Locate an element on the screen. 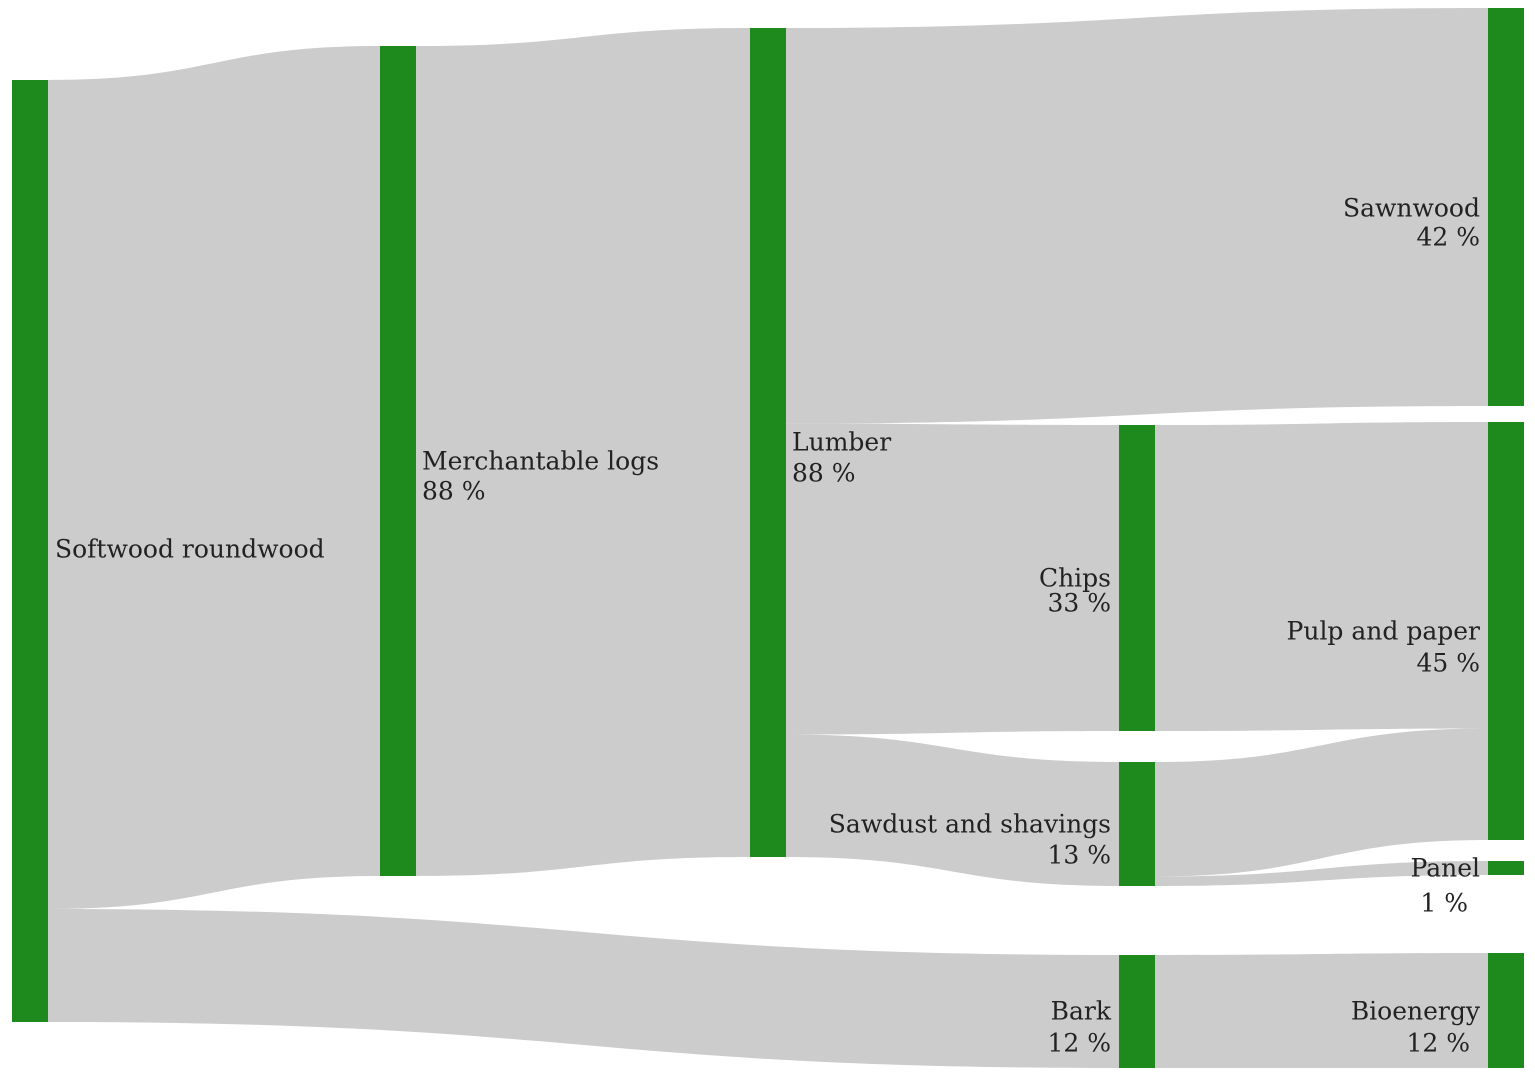 The height and width of the screenshot is (1077, 1535). node-label-pulp: Pulp and paper is located at coordinates (1384, 631).